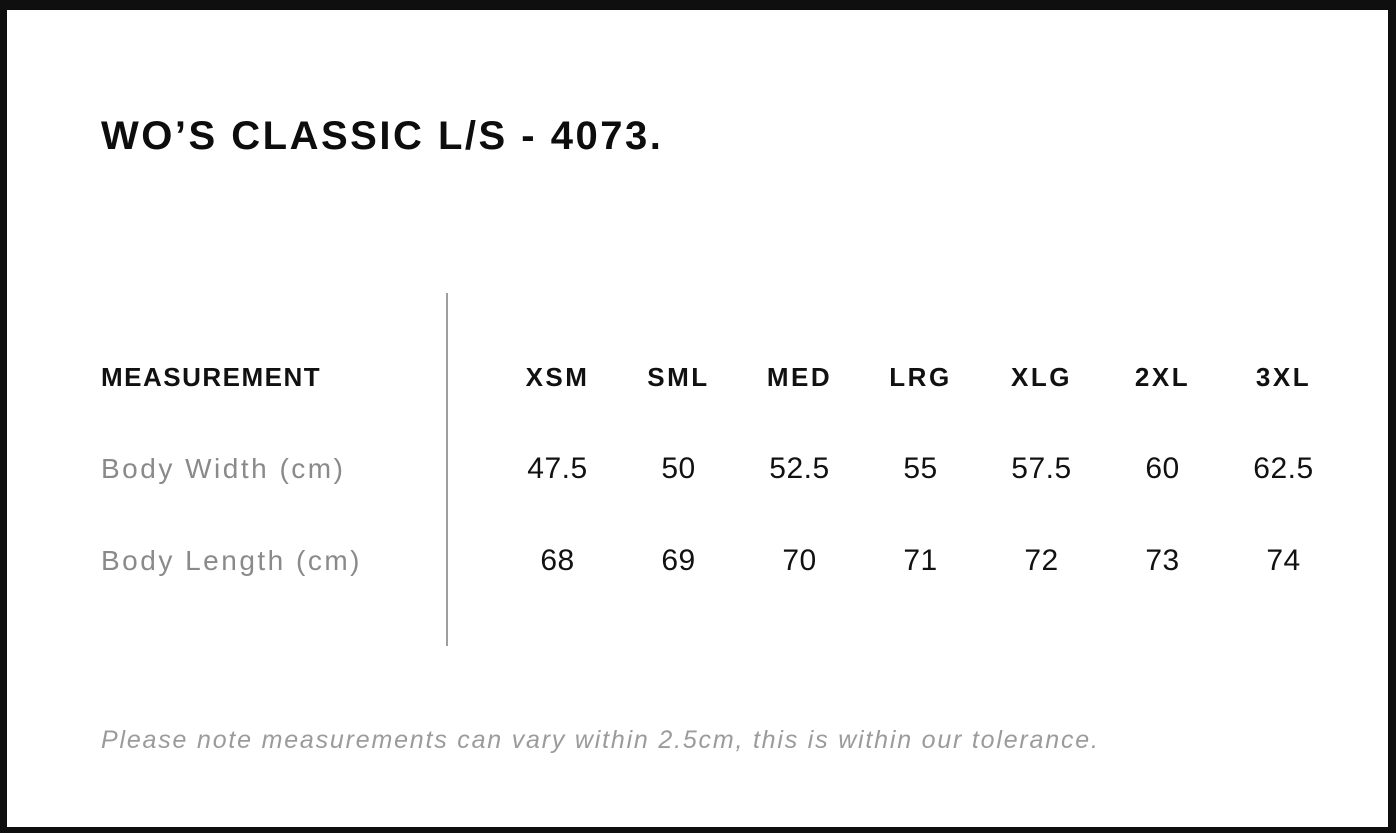 The width and height of the screenshot is (1396, 833). Describe the element at coordinates (557, 376) in the screenshot. I see `column-header-xsm: XSM` at that location.